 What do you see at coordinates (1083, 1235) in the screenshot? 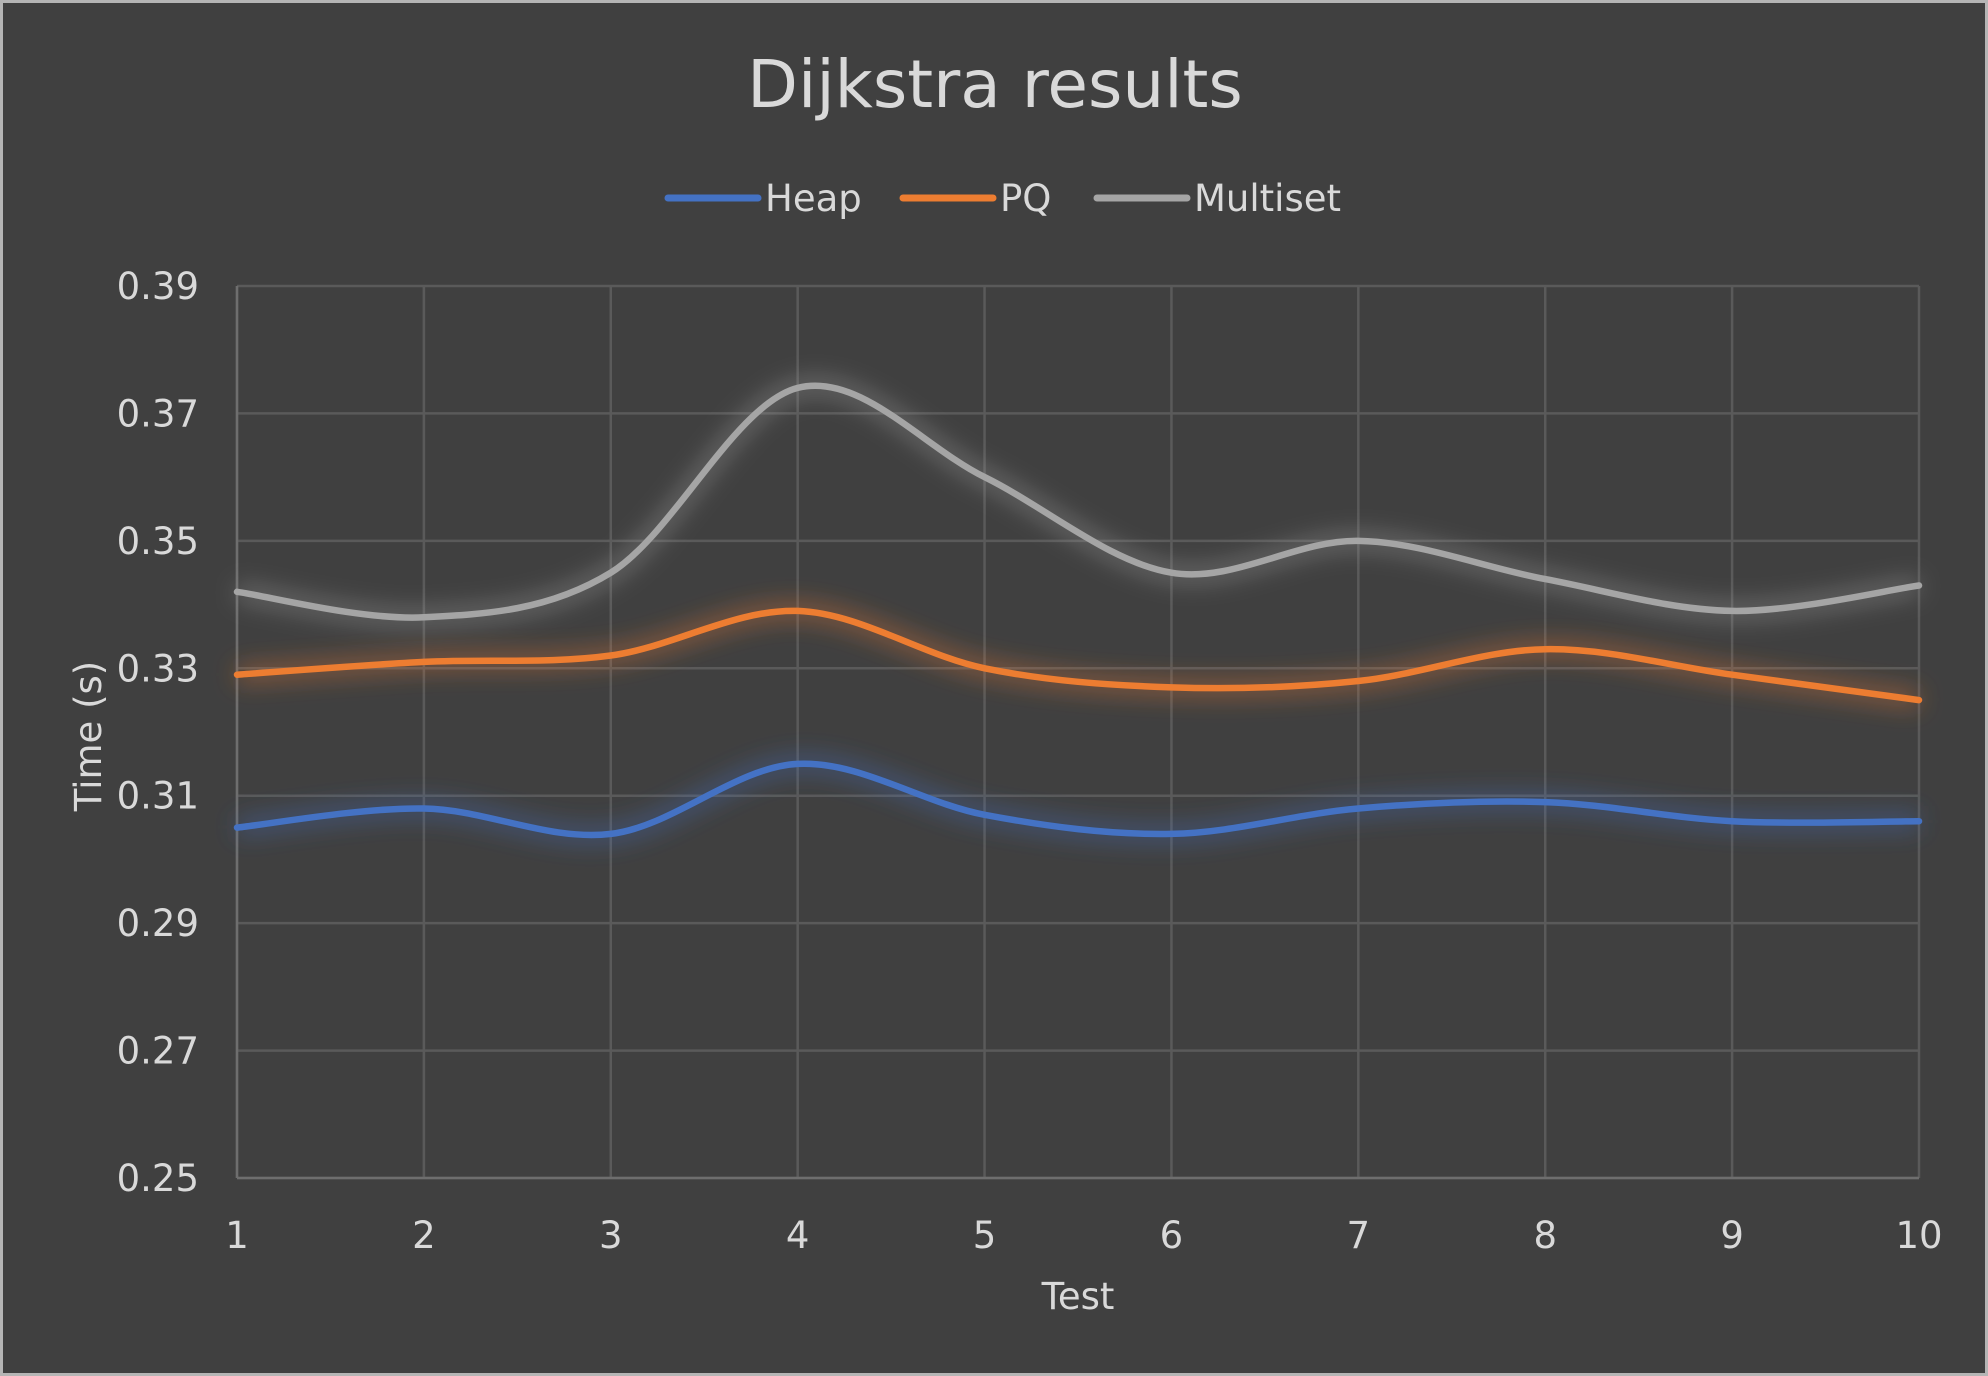
I see `x-axis-ticks: 1 2 3 4 5 6 7 8 9 10` at bounding box center [1083, 1235].